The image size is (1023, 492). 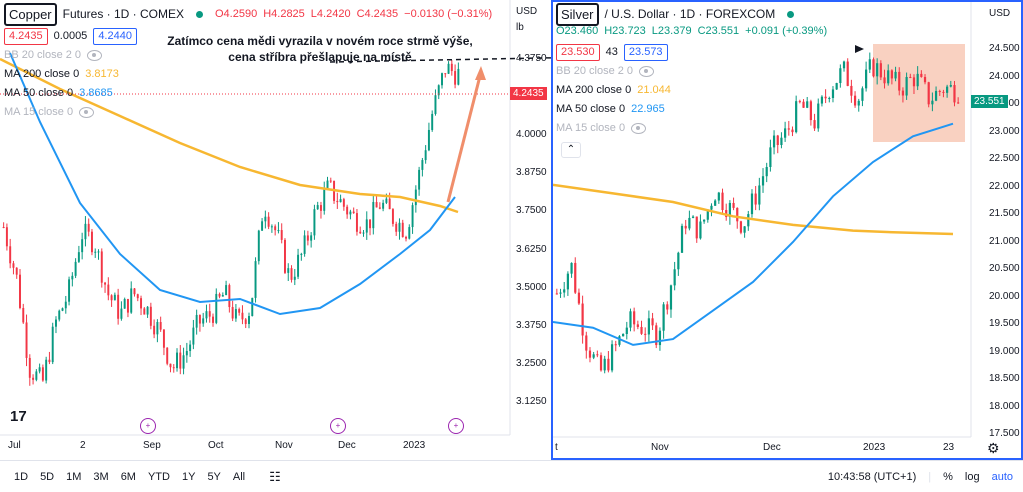 What do you see at coordinates (571, 150) in the screenshot?
I see `chevron-up-icon: ⌃` at bounding box center [571, 150].